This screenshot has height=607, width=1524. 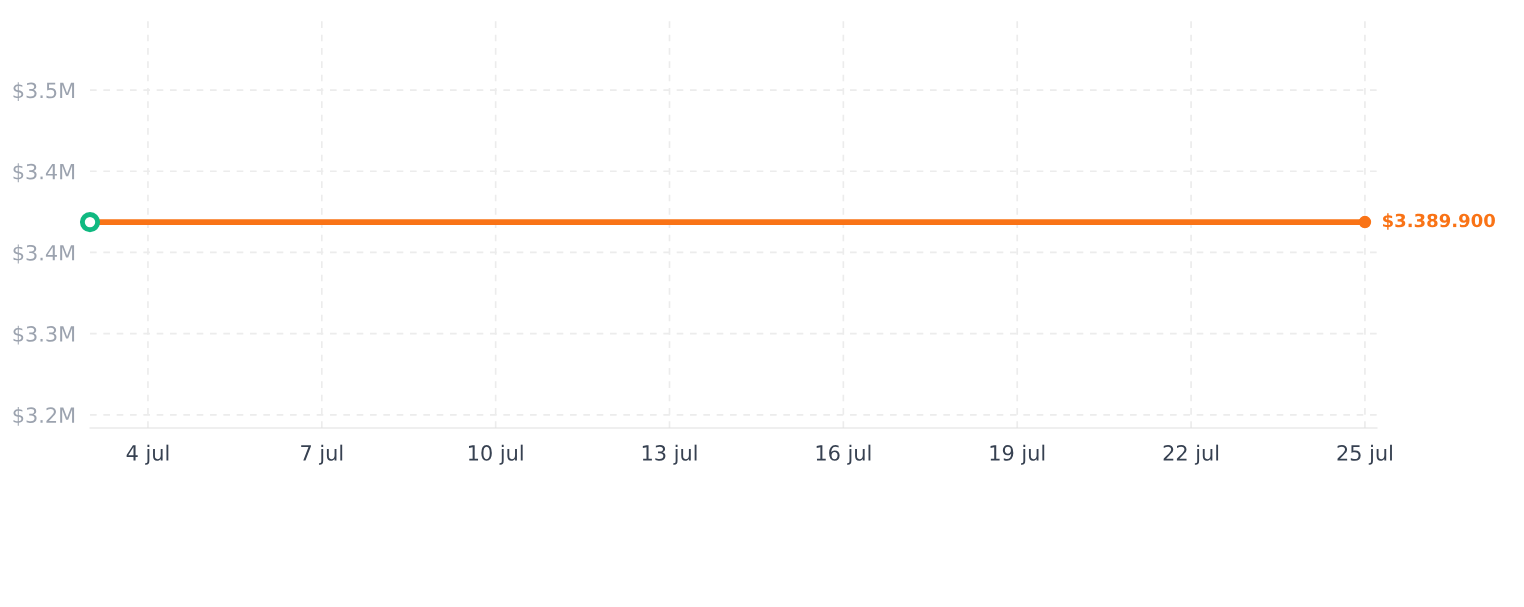 I want to click on y-tick-label: $3.3M, so click(x=44, y=335).